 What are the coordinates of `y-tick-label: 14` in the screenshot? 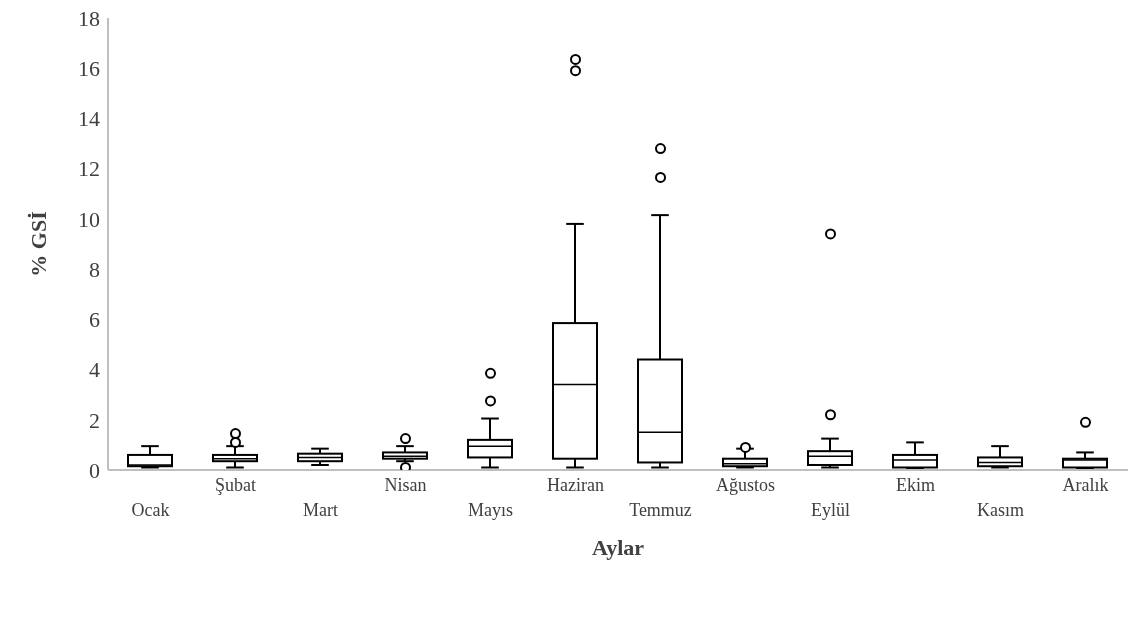 It's located at (89, 119).